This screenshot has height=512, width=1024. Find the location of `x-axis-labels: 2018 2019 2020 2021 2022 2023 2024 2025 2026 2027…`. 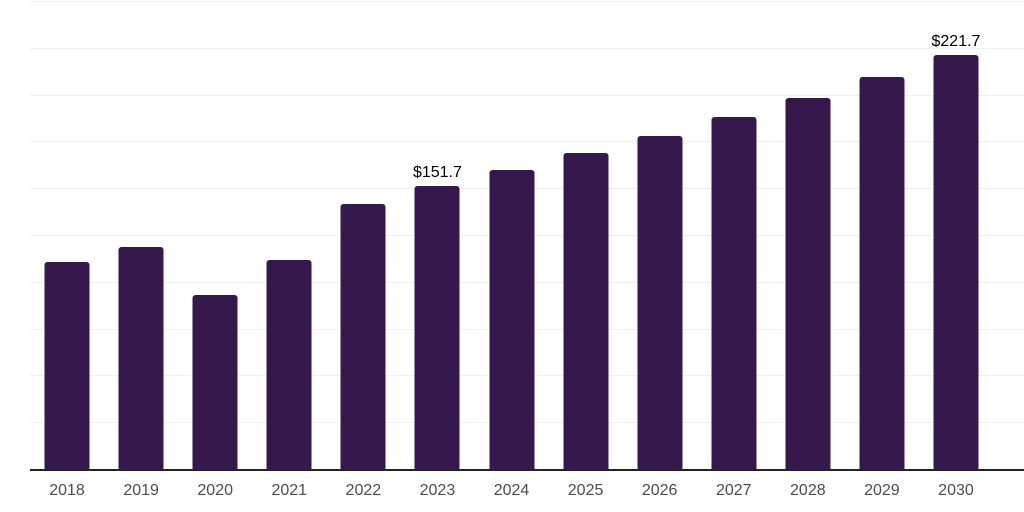

x-axis-labels: 2018 2019 2020 2021 2022 2023 2024 2025 2026 2027… is located at coordinates (511, 491).